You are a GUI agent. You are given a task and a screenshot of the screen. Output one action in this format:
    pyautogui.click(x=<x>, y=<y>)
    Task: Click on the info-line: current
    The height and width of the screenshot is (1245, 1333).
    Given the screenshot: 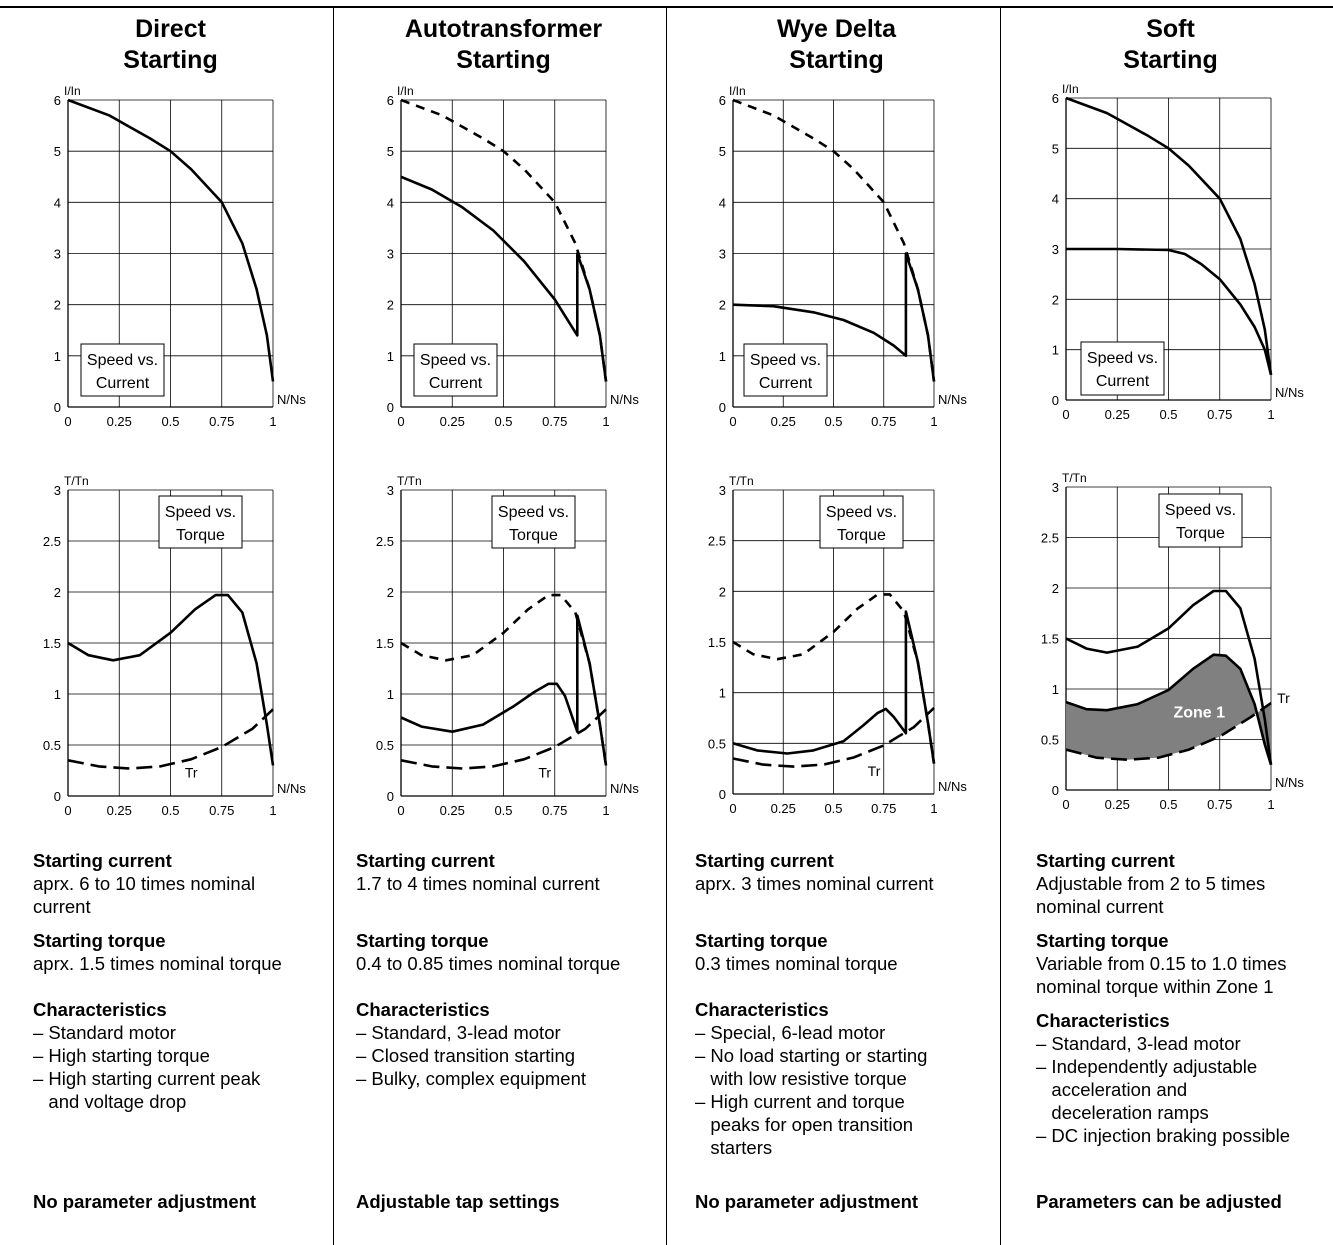 What is the action you would take?
    pyautogui.click(x=62, y=906)
    